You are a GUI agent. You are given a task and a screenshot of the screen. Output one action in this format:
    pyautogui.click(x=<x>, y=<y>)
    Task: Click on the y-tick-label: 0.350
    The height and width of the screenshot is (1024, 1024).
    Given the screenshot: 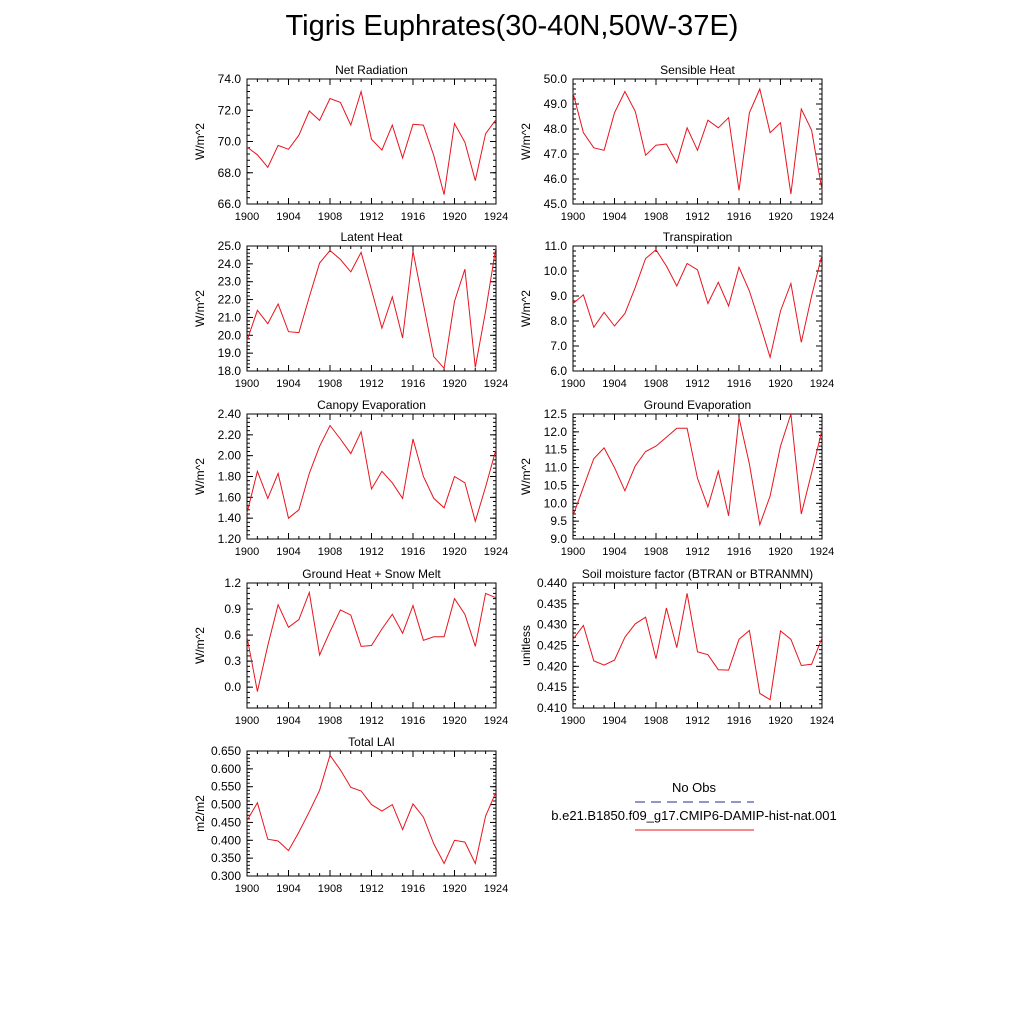 What is the action you would take?
    pyautogui.click(x=226, y=858)
    